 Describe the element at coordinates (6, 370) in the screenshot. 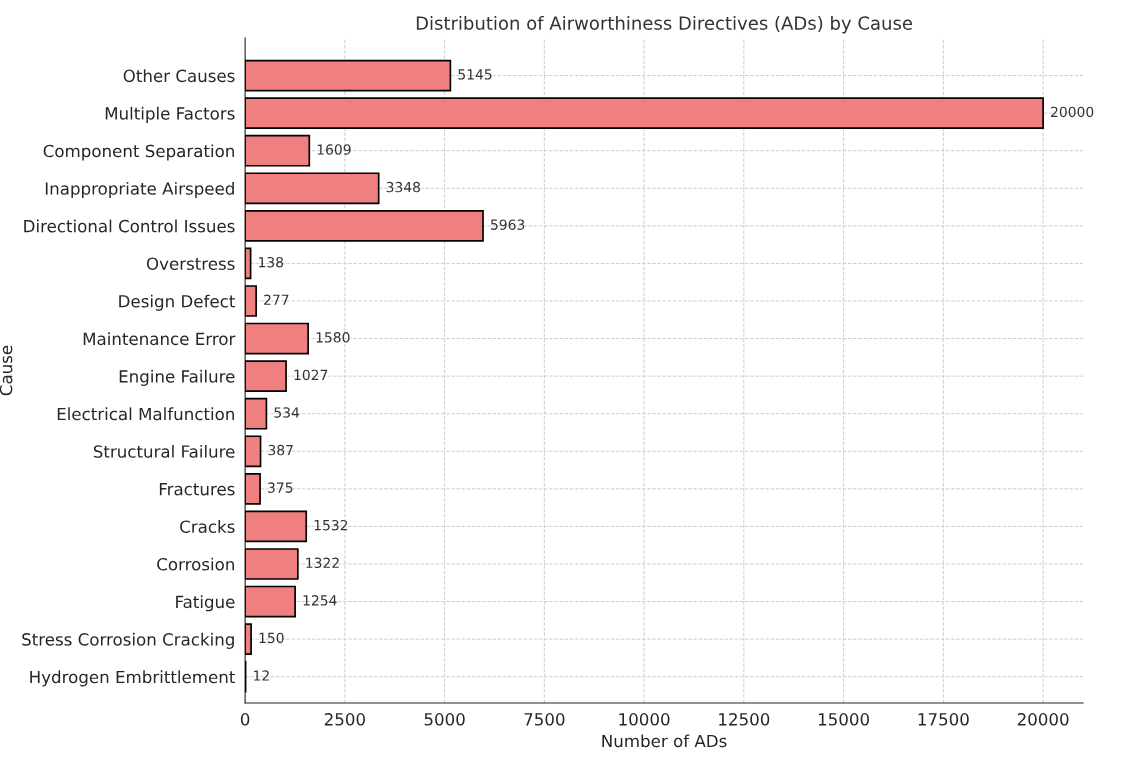

I see `y-axis-title: Cause` at that location.